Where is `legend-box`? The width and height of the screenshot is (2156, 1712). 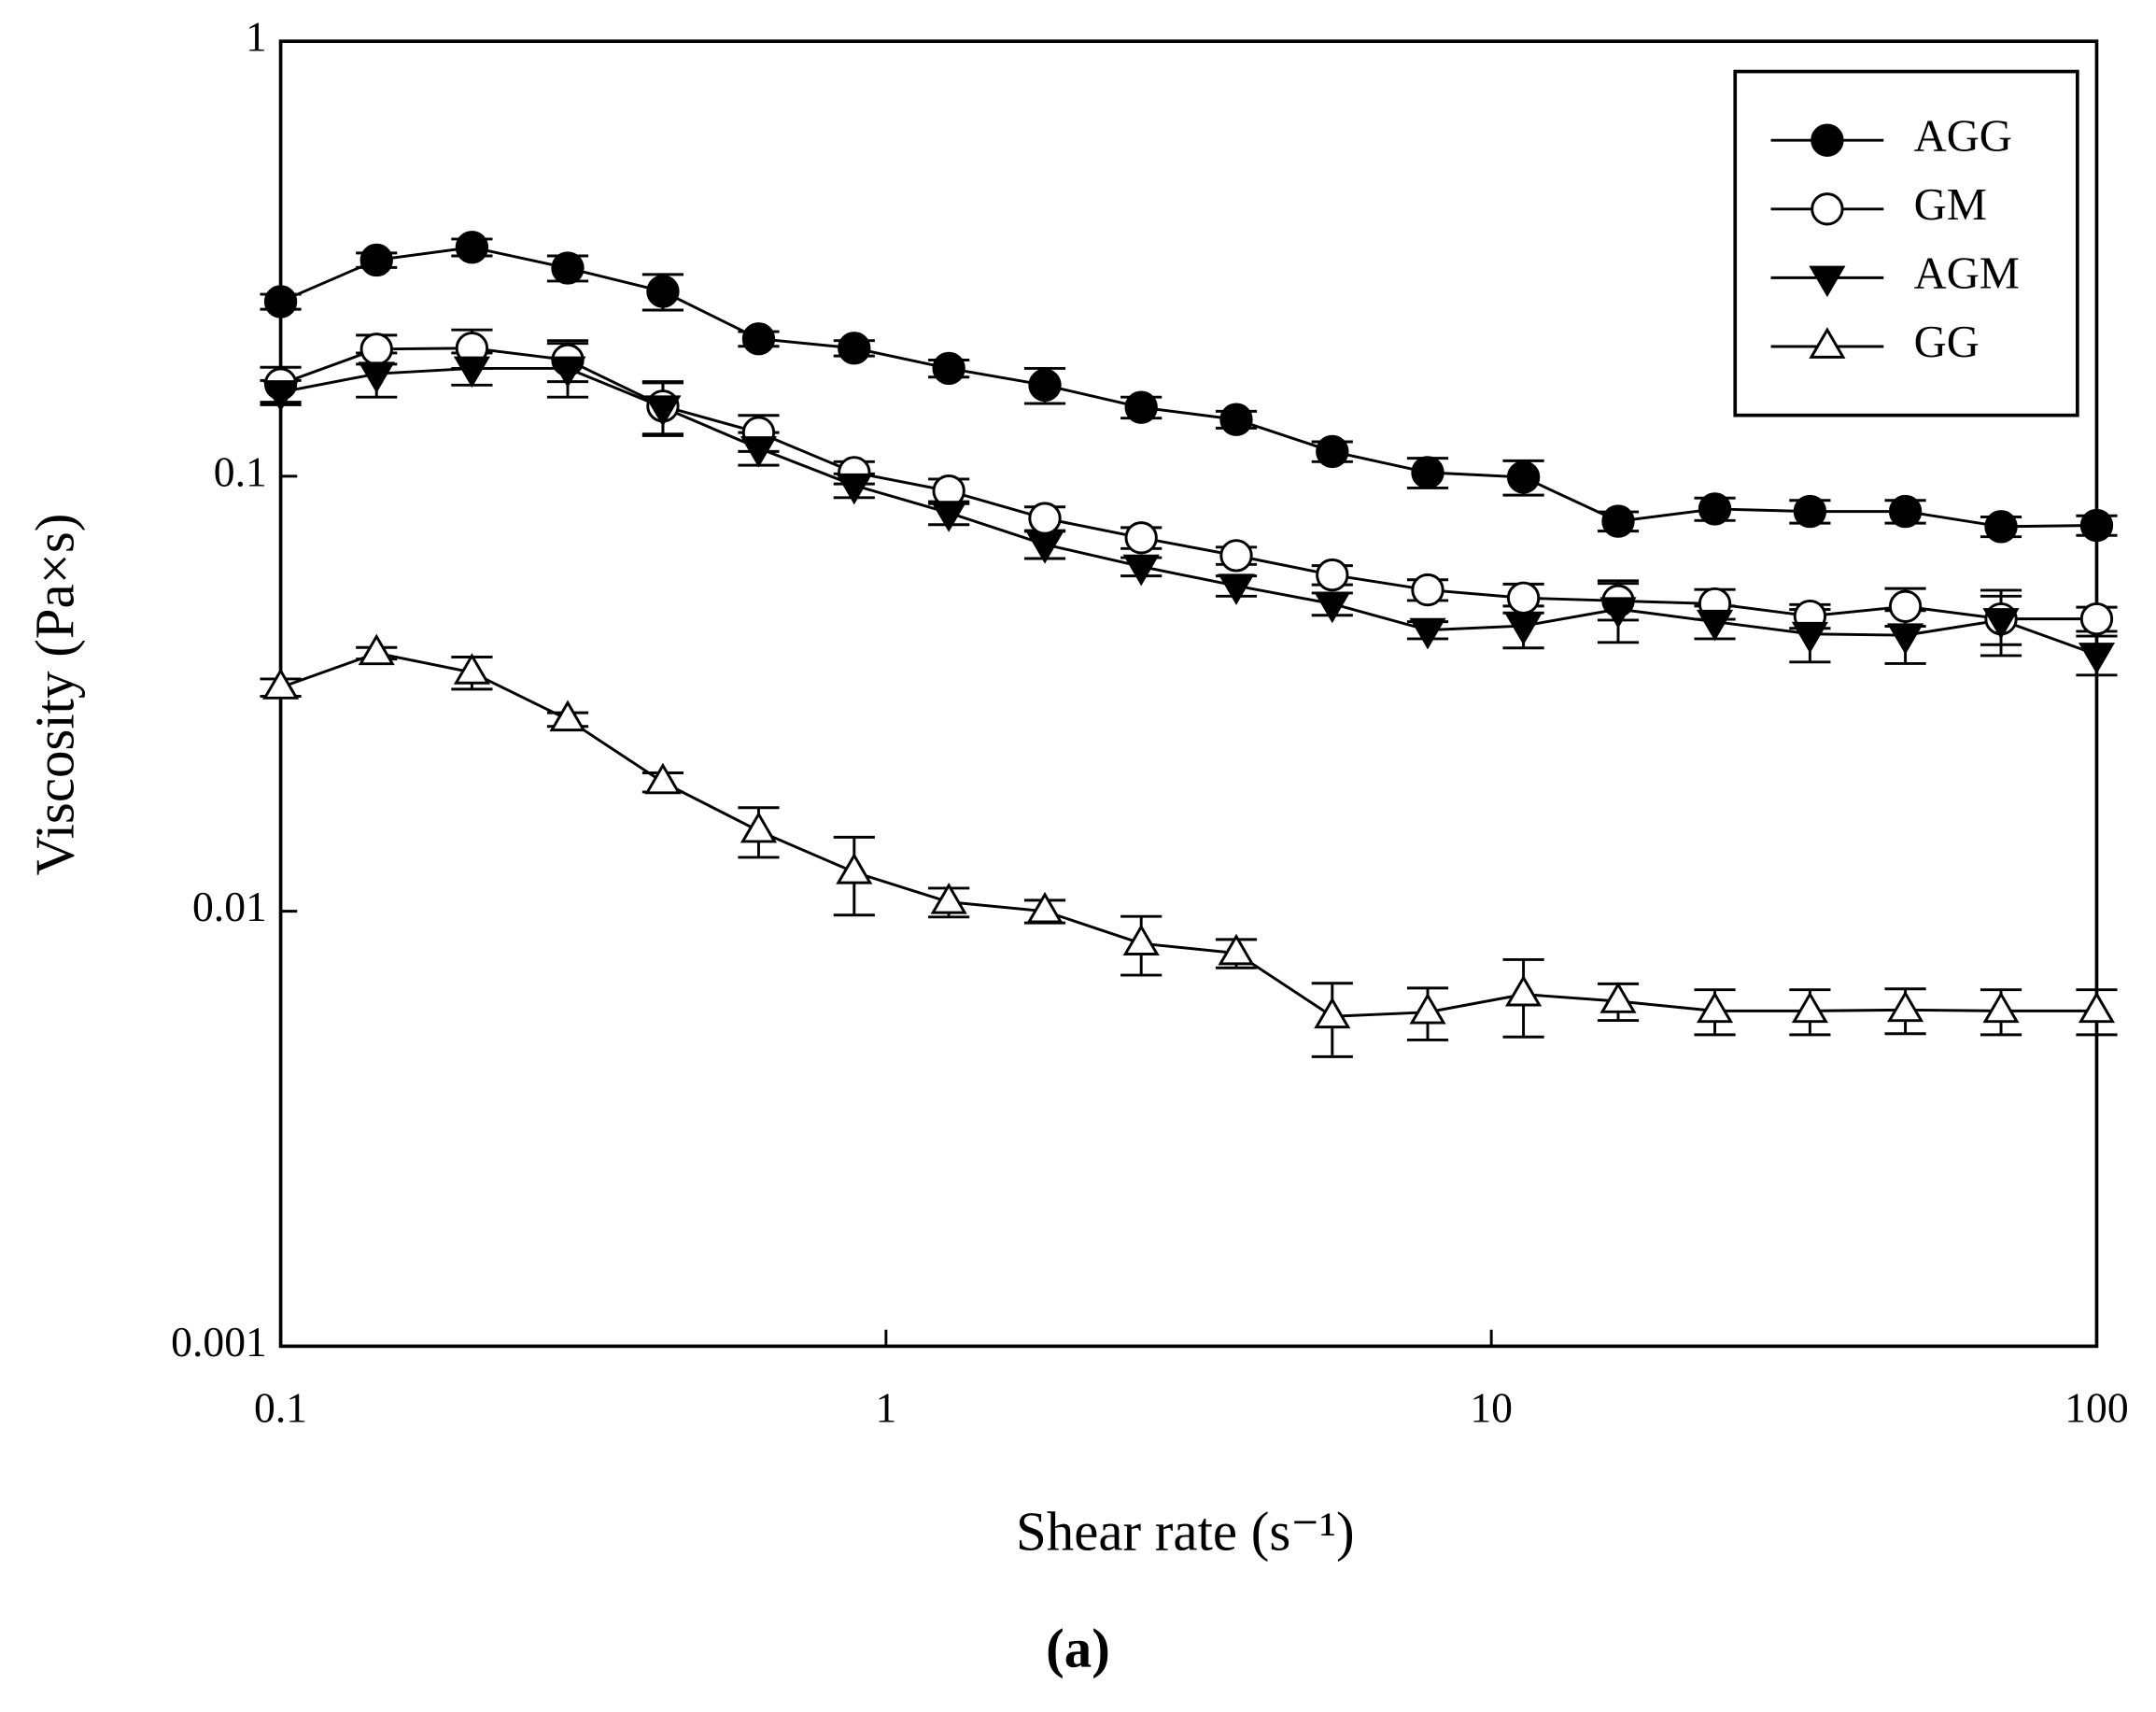
legend-box is located at coordinates (1906, 243).